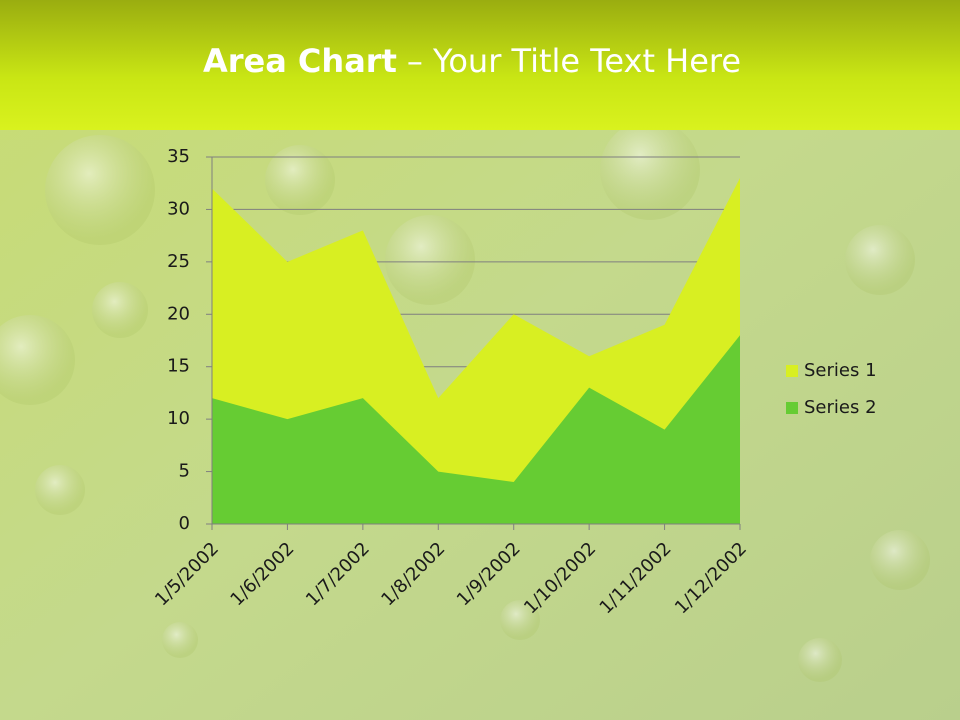 The width and height of the screenshot is (960, 720). I want to click on legend-label: Series 2, so click(840, 407).